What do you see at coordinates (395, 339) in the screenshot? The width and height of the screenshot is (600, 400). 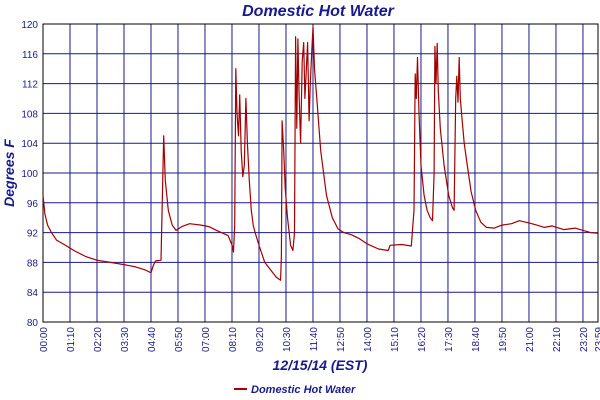 I see `x-tick-label: 15:10` at bounding box center [395, 339].